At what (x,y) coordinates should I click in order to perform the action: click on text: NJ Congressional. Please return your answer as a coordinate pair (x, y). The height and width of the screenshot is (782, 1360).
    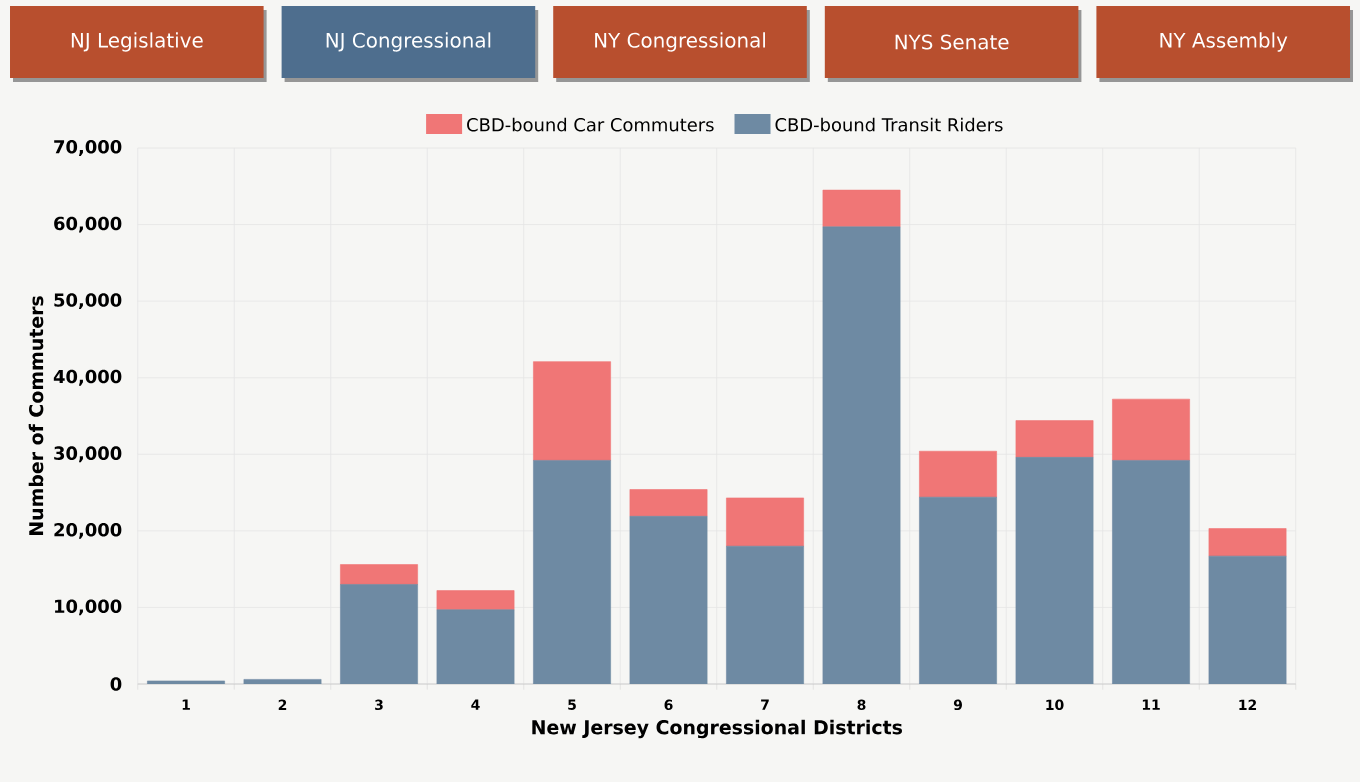
    Looking at the image, I should click on (408, 42).